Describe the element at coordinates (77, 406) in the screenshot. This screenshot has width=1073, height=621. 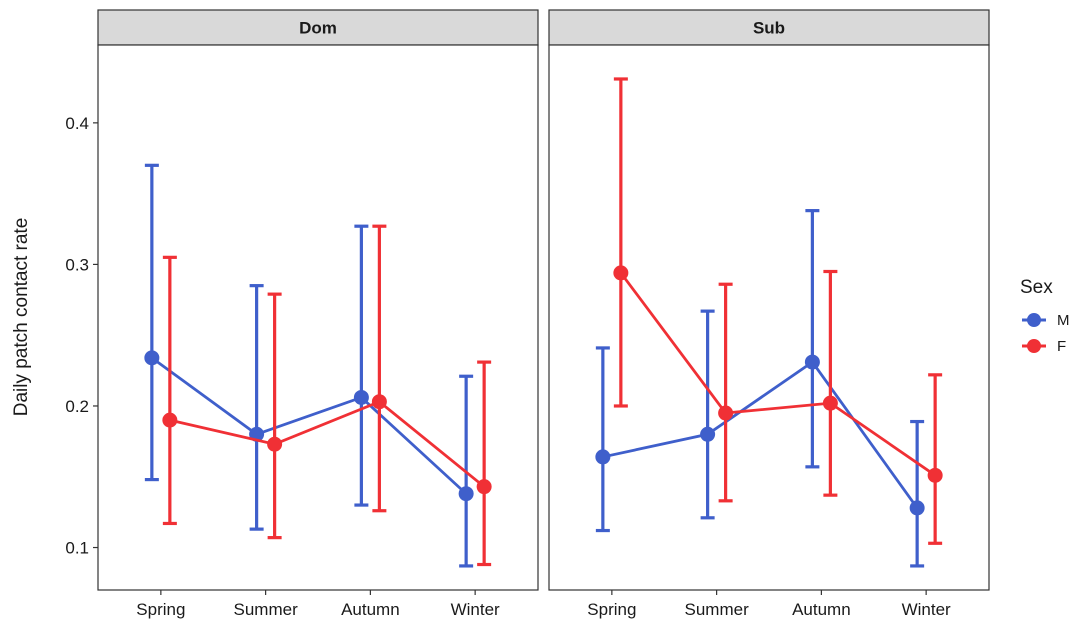
I see `y-tick-label: 0.2` at that location.